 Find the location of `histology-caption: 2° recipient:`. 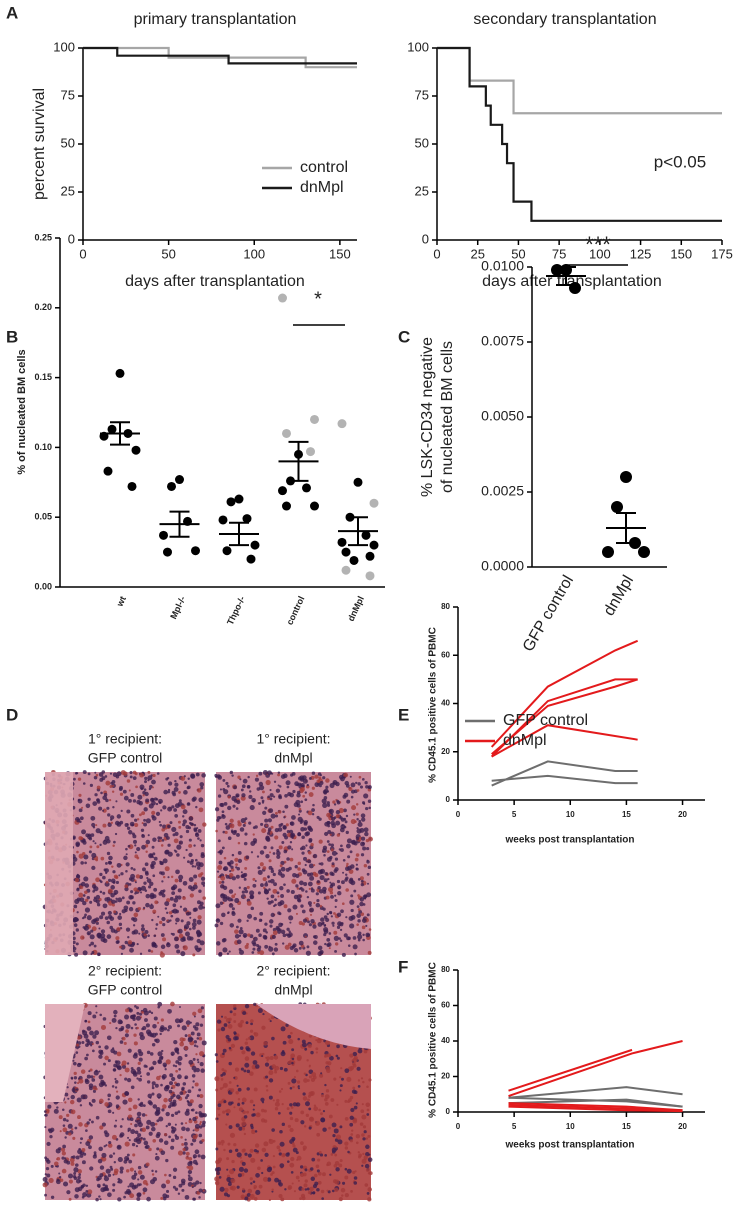

histology-caption: 2° recipient: is located at coordinates (293, 971).